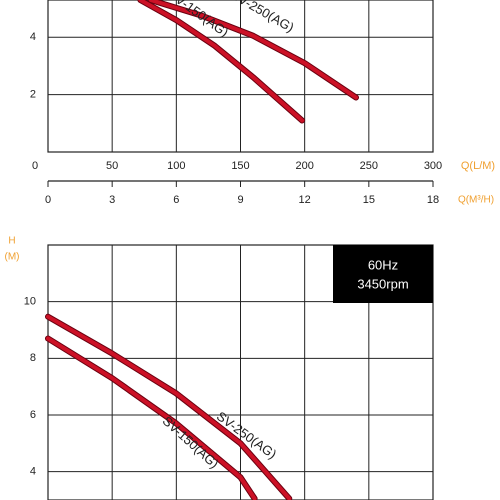 This screenshot has width=500, height=500. Describe the element at coordinates (33, 358) in the screenshot. I see `y-tick-label: 8` at that location.